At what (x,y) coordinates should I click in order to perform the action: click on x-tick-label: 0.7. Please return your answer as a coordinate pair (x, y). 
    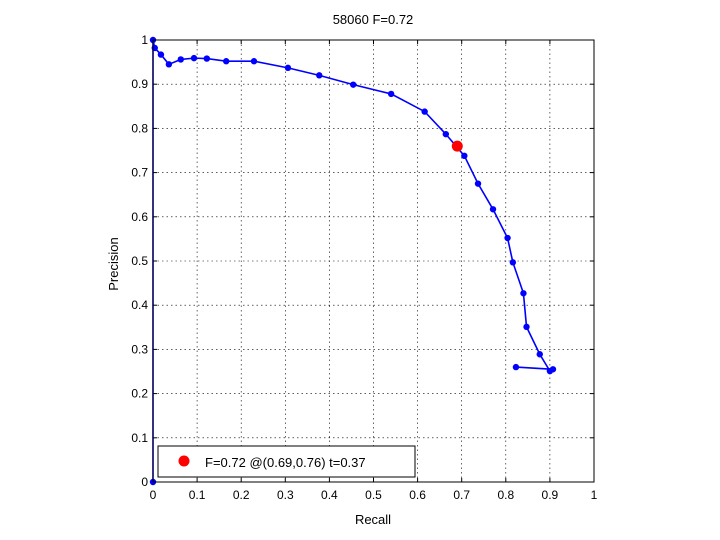
    Looking at the image, I should click on (461, 495).